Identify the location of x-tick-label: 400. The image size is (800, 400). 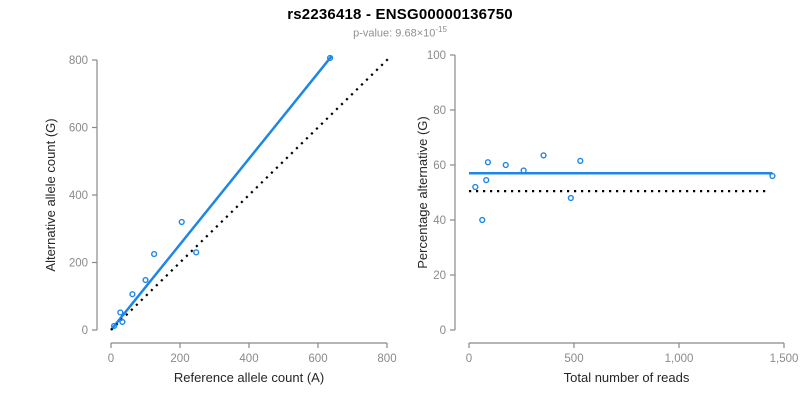
(248, 359).